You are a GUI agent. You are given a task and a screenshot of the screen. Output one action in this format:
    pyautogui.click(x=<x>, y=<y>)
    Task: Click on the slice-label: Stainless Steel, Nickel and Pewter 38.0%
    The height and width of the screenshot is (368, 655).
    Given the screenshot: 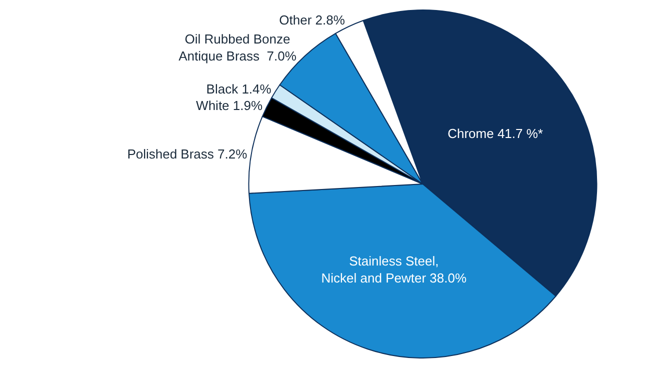 What is the action you would take?
    pyautogui.click(x=394, y=270)
    